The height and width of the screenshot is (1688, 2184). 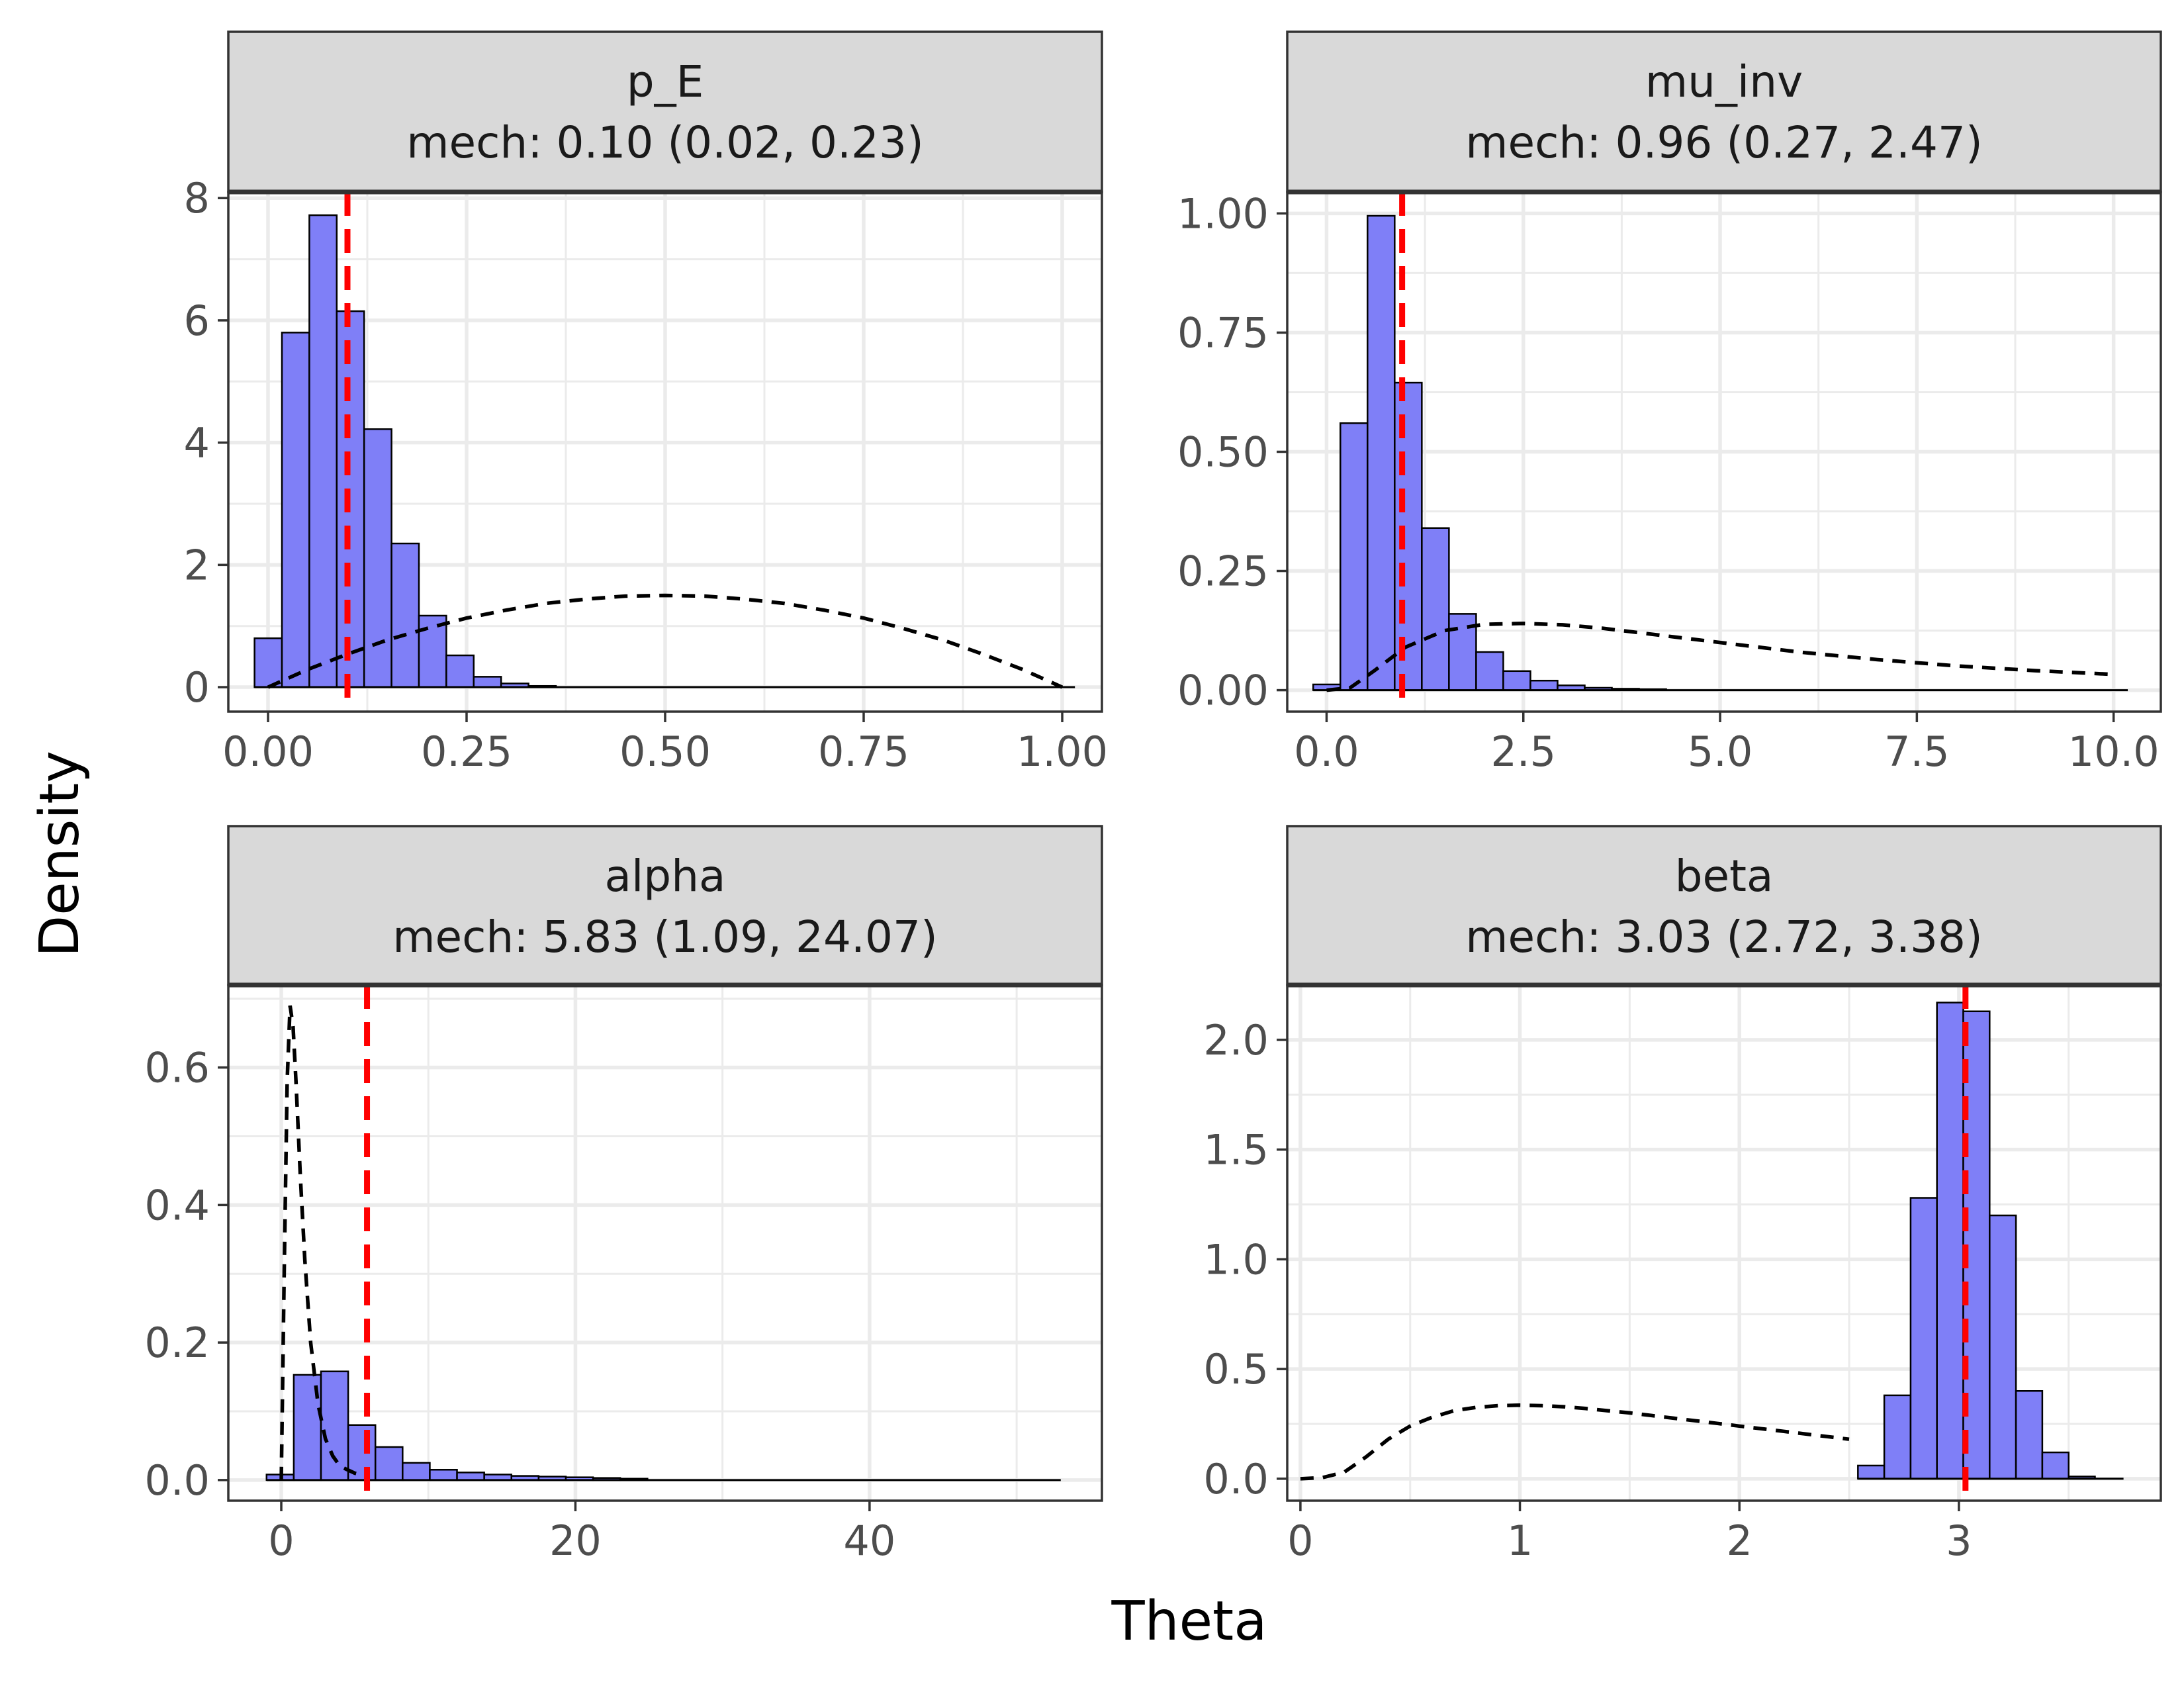 I want to click on panel-background, so click(x=665, y=1243).